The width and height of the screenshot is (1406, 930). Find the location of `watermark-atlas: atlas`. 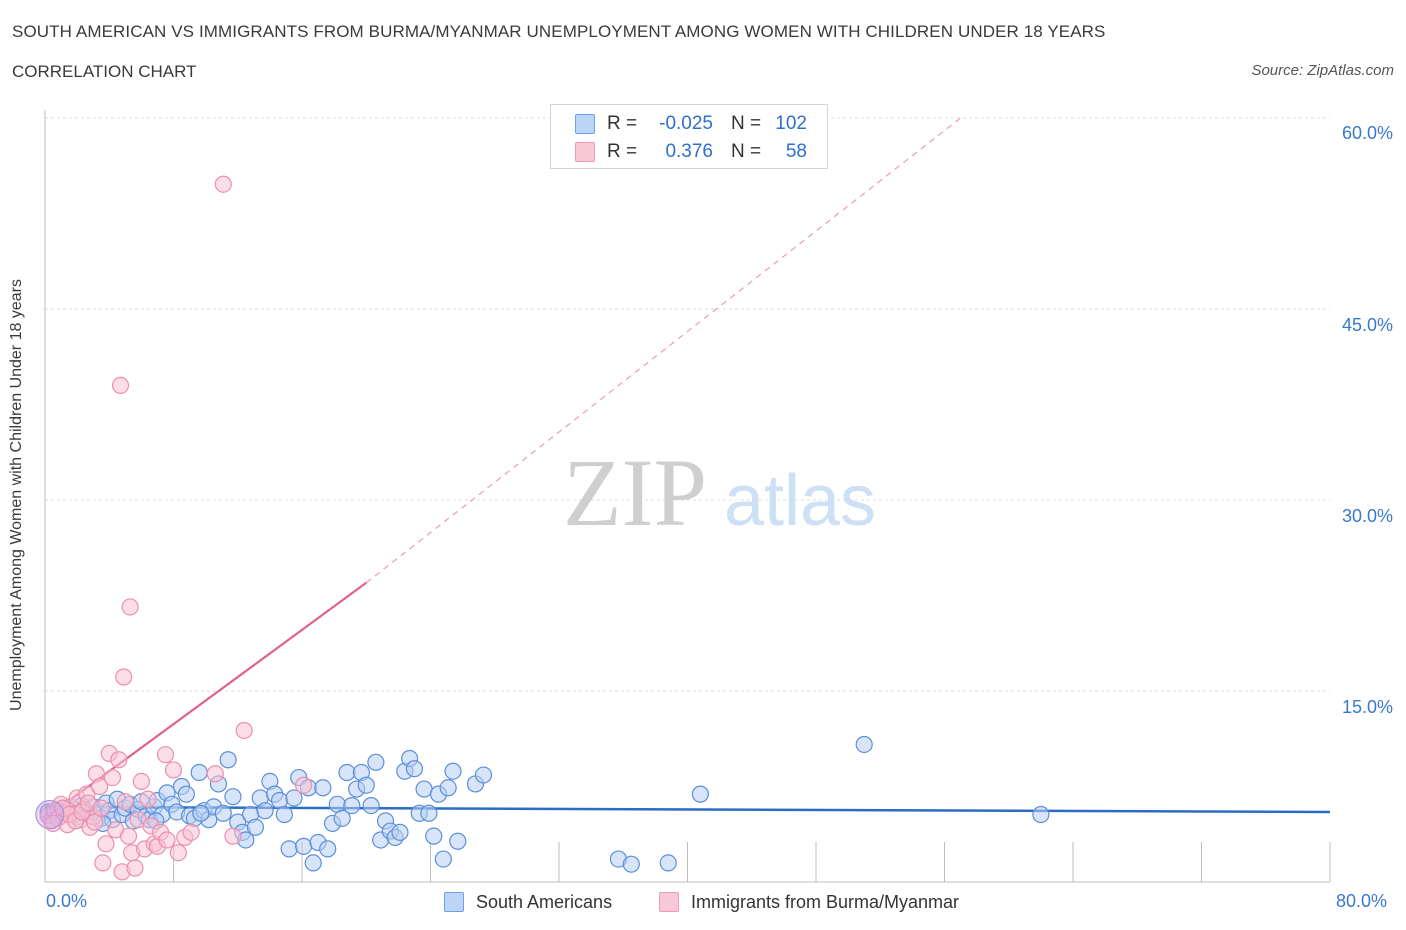

watermark-atlas: atlas is located at coordinates (800, 501).